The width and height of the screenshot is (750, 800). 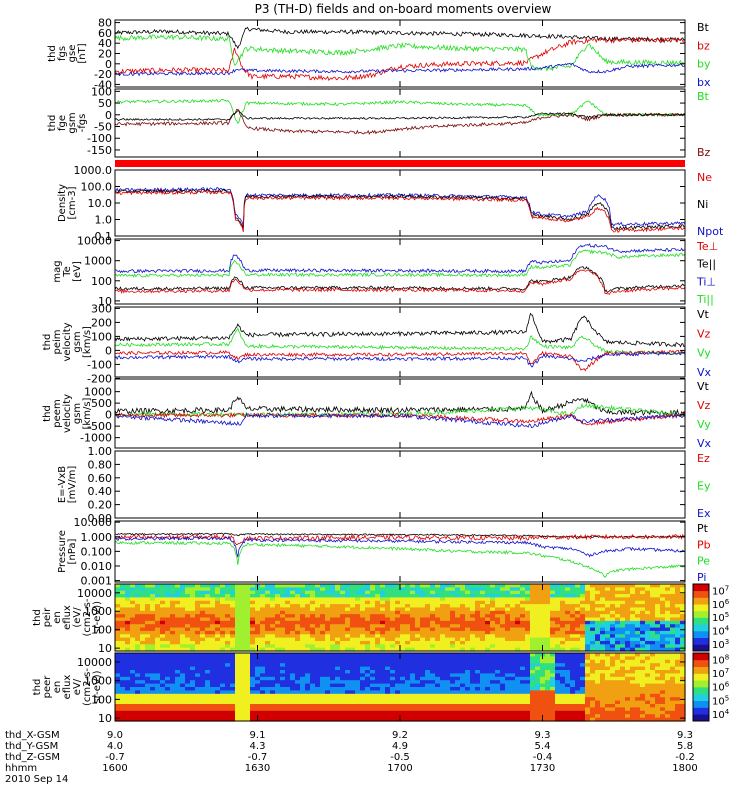 What do you see at coordinates (701, 628) in the screenshot?
I see `colorbar-swatch` at bounding box center [701, 628].